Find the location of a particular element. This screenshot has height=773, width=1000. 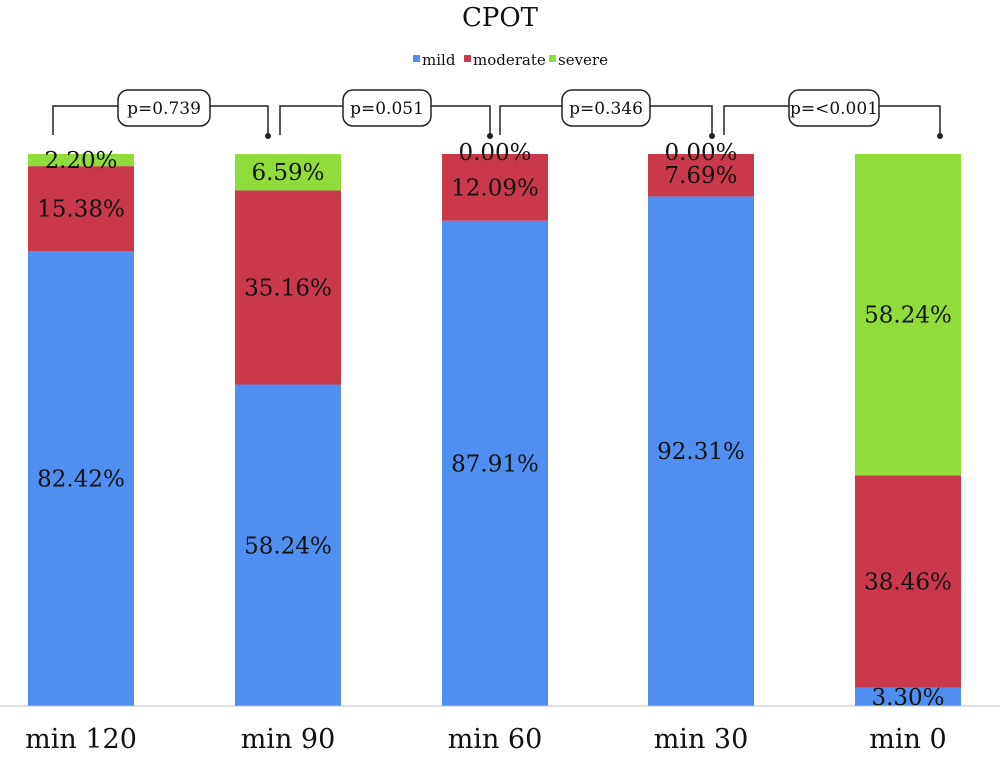

data-label: 12.09% is located at coordinates (495, 188).